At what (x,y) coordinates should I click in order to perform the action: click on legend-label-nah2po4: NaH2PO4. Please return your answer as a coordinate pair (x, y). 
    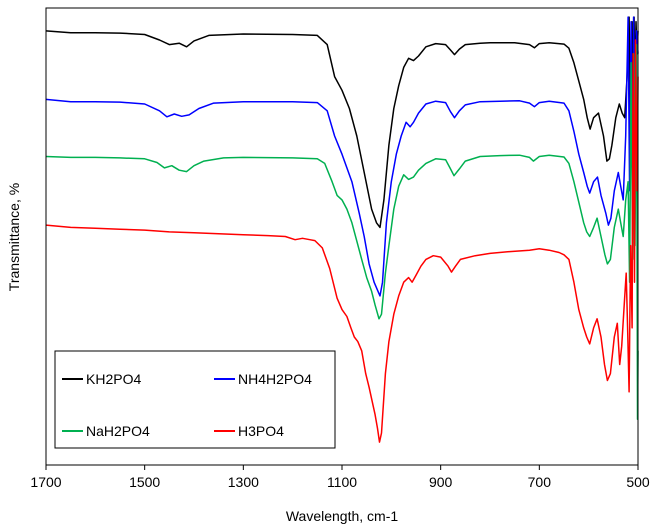
    Looking at the image, I should click on (118, 431).